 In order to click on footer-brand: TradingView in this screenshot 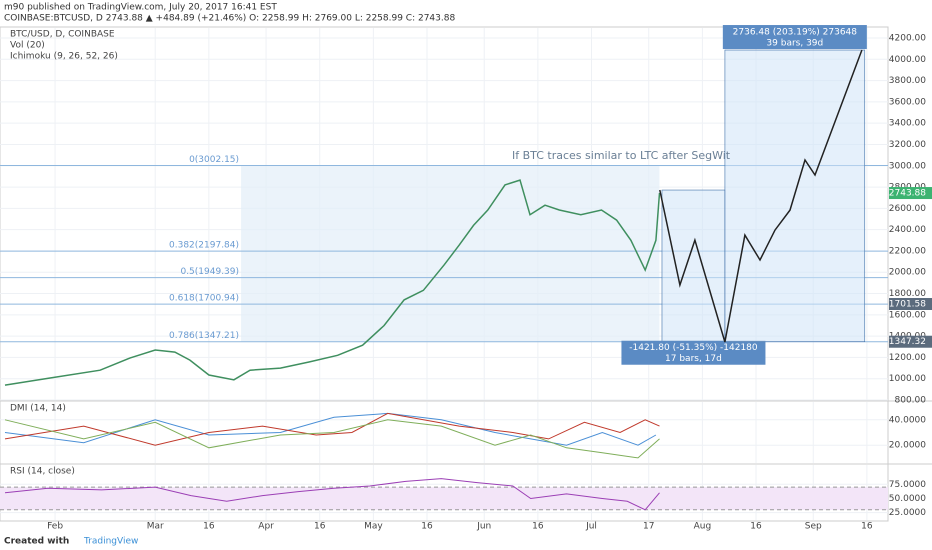, I will do `click(110, 542)`.